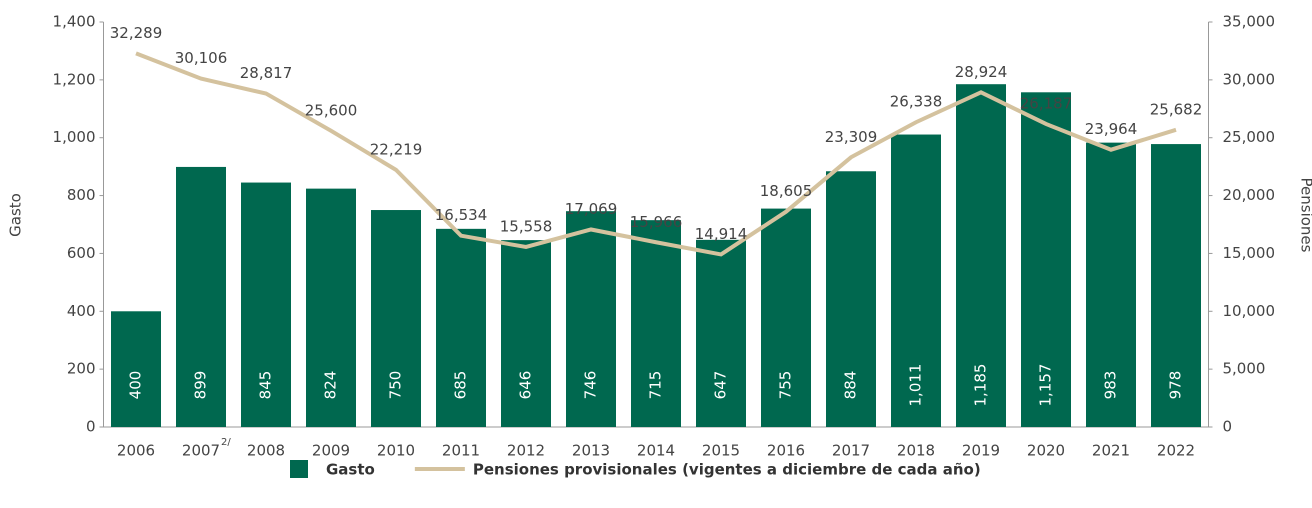  I want to click on bar-value-label: 978, so click(1176, 385).